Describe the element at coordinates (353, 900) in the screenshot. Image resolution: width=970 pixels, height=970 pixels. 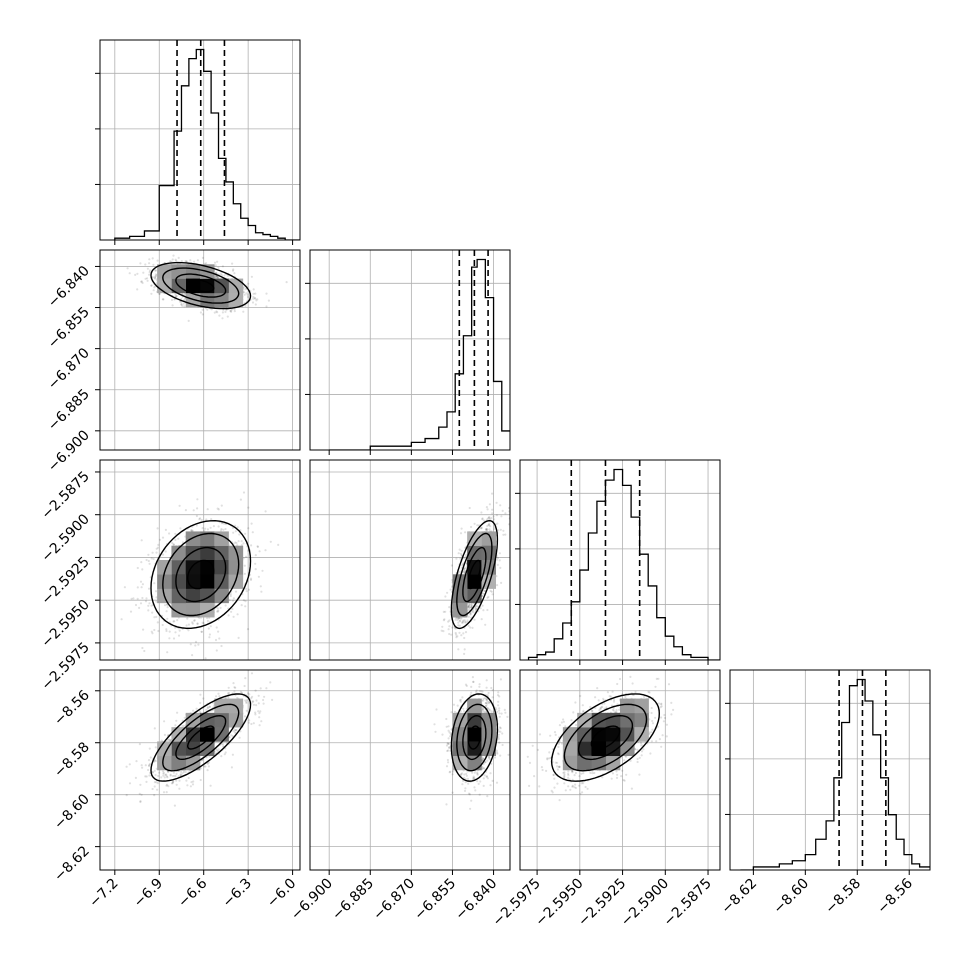
I see `x-tick-label: −6.885` at that location.